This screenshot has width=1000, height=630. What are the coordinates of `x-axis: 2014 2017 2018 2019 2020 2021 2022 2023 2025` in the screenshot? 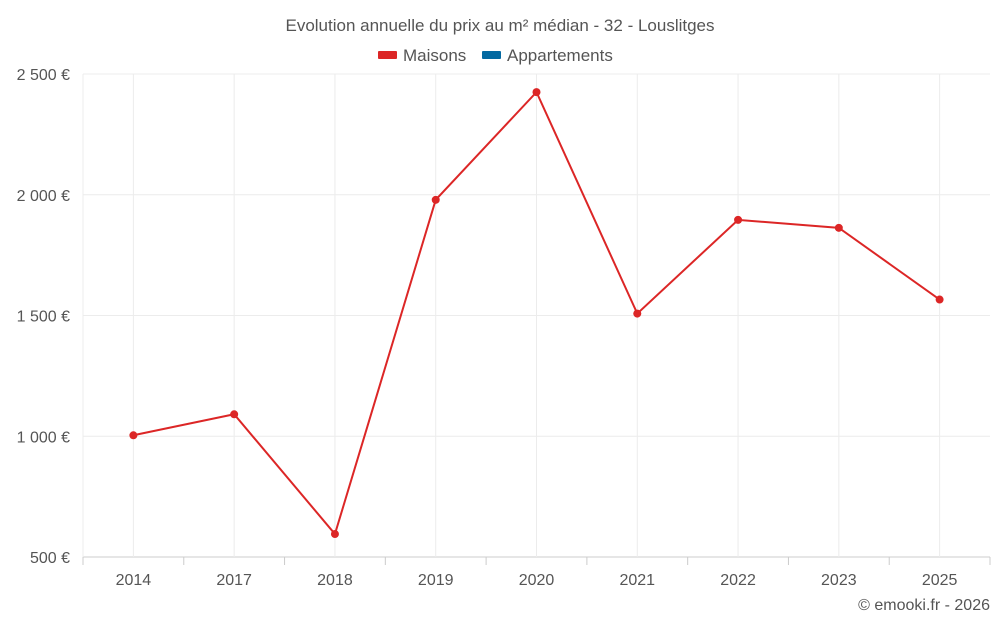 It's located at (536, 573).